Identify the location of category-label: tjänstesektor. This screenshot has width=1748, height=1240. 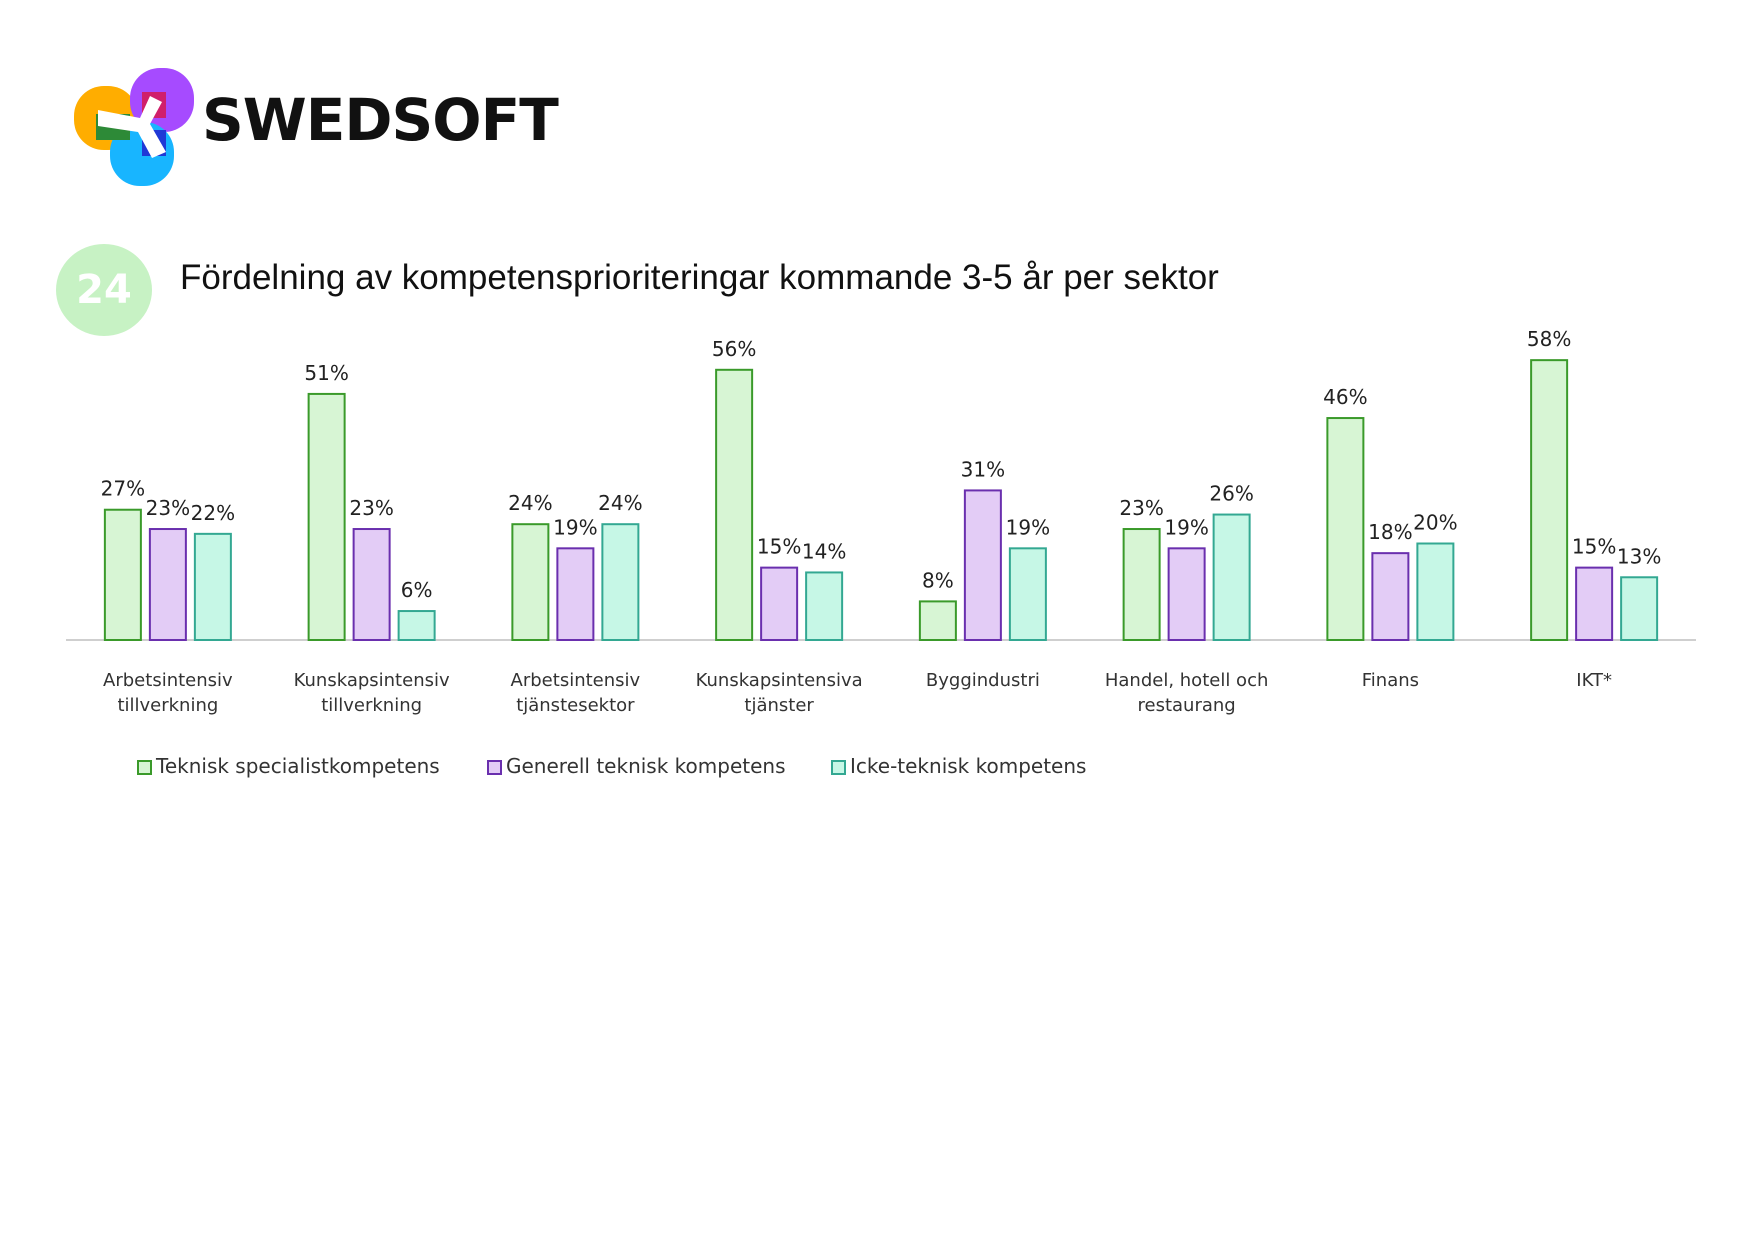
(575, 705).